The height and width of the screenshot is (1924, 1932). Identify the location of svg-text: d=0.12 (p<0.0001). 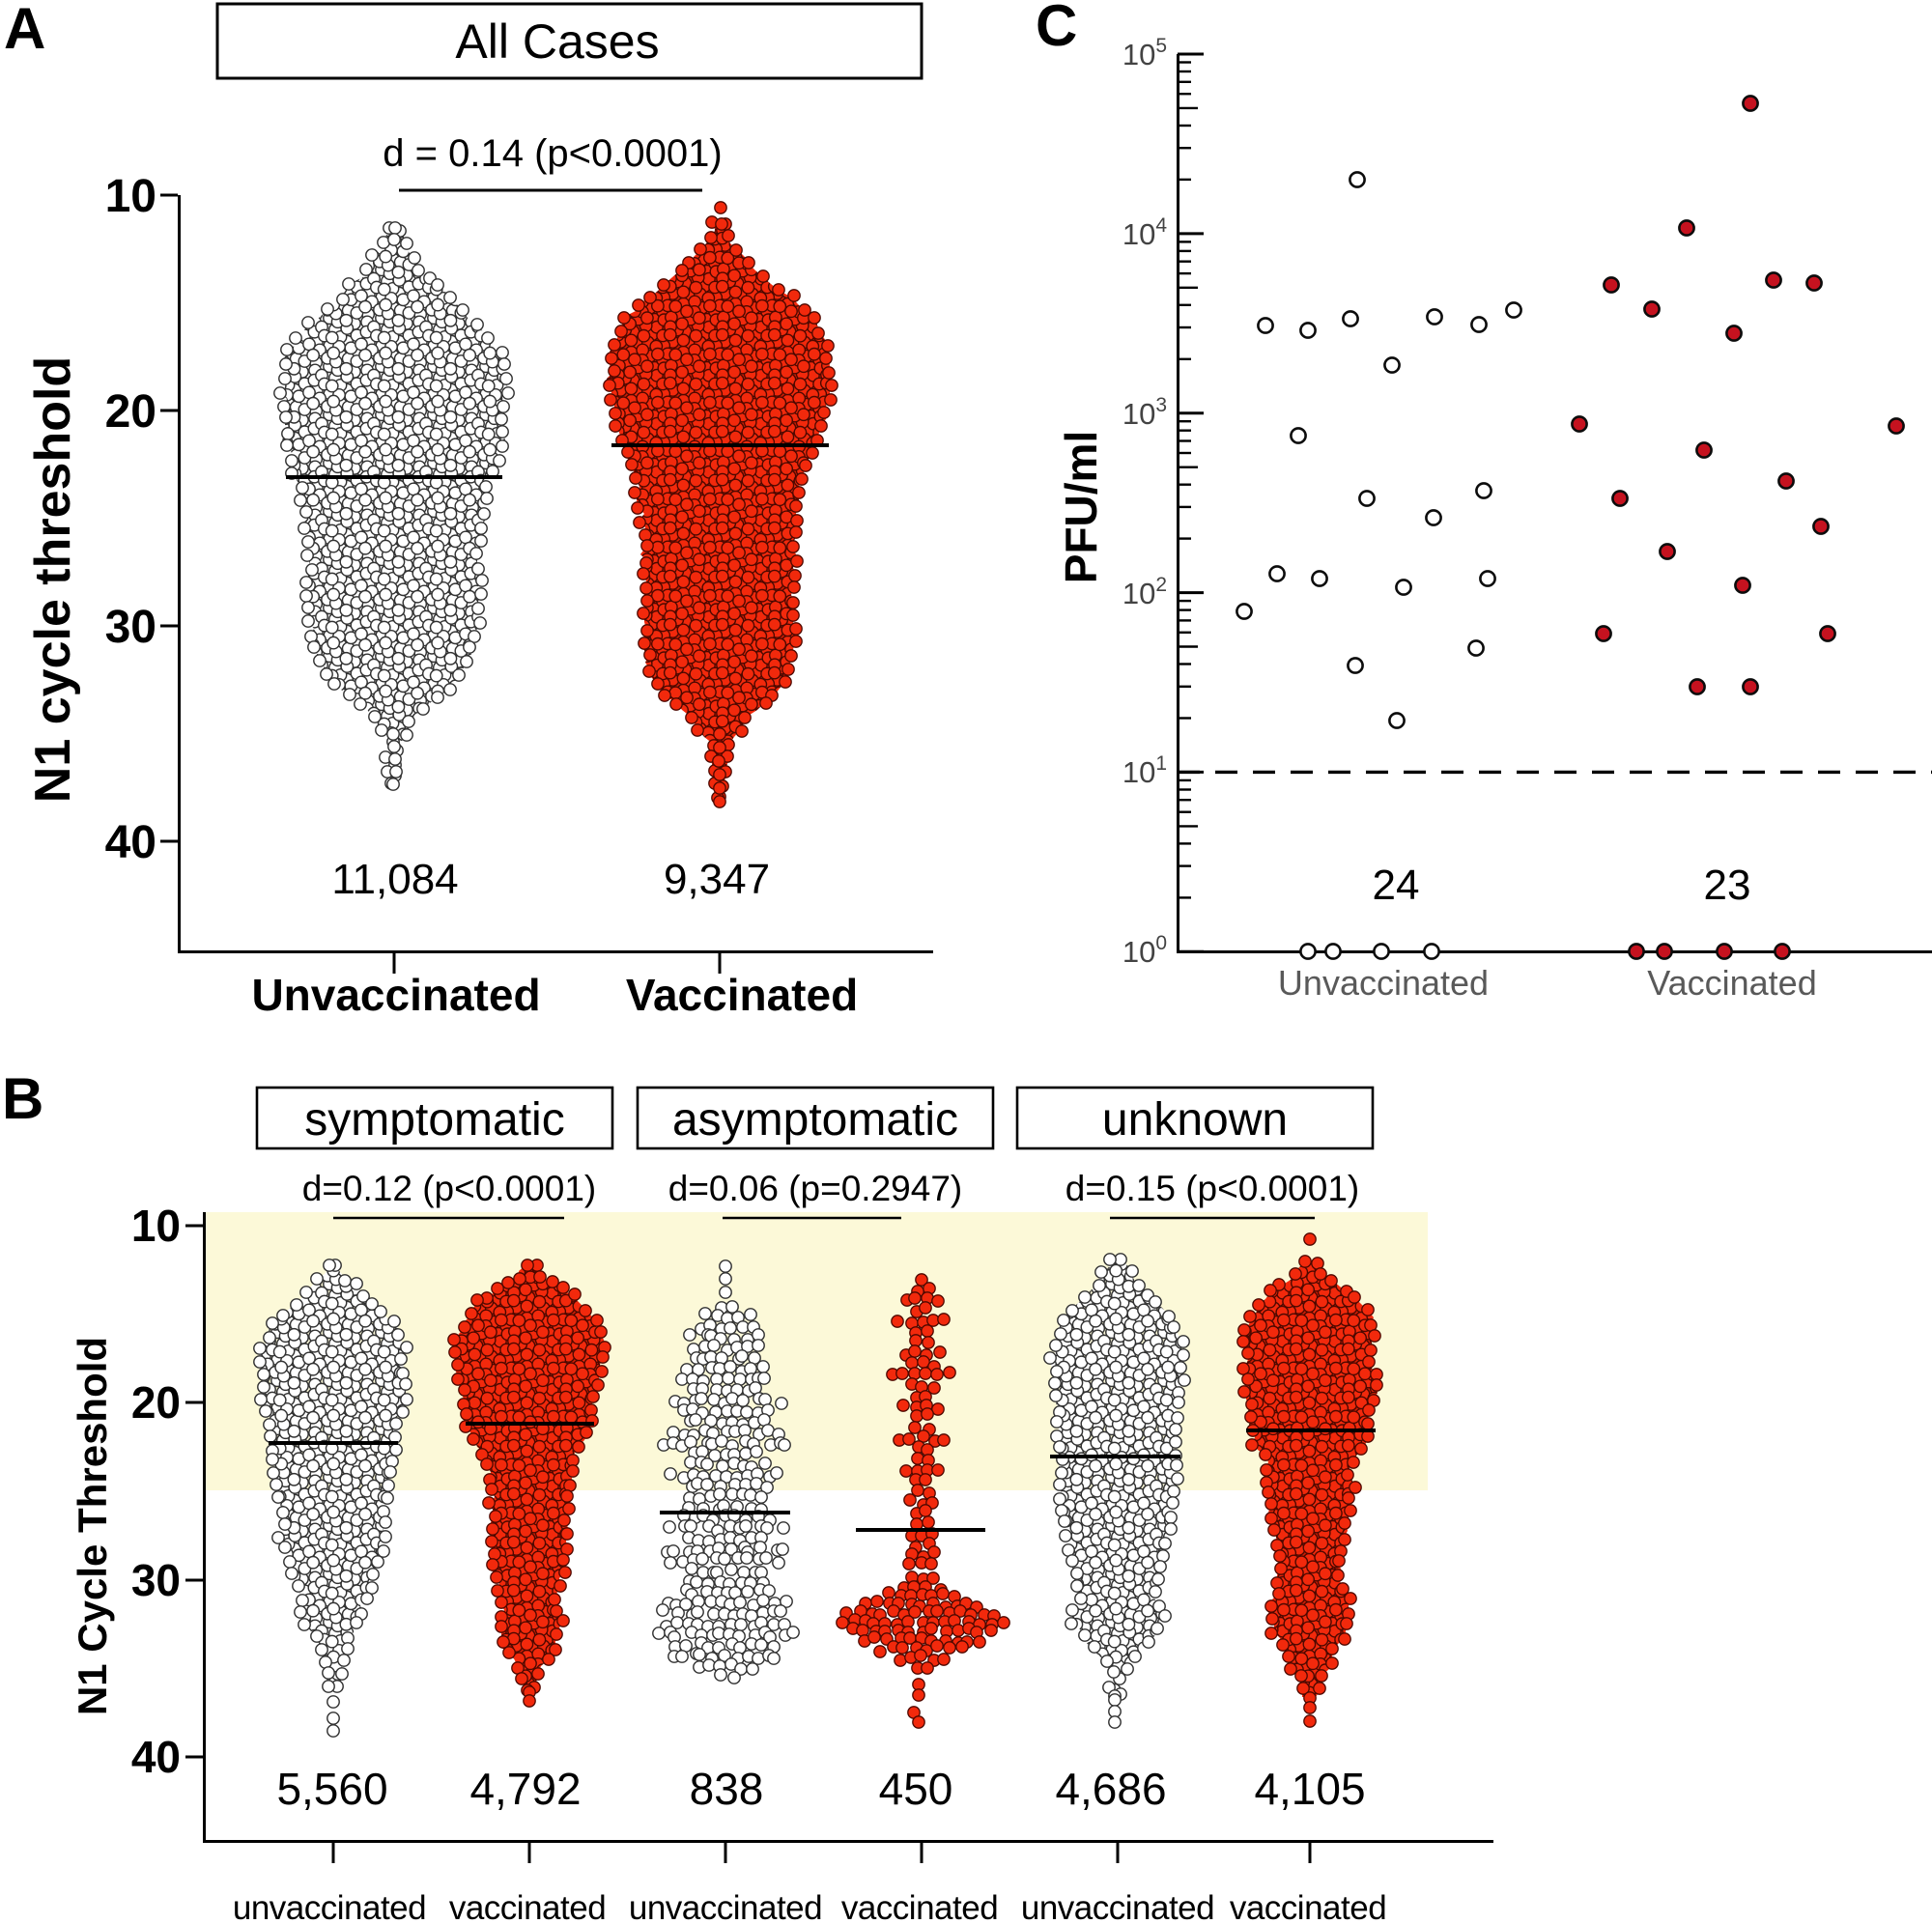
(449, 1188).